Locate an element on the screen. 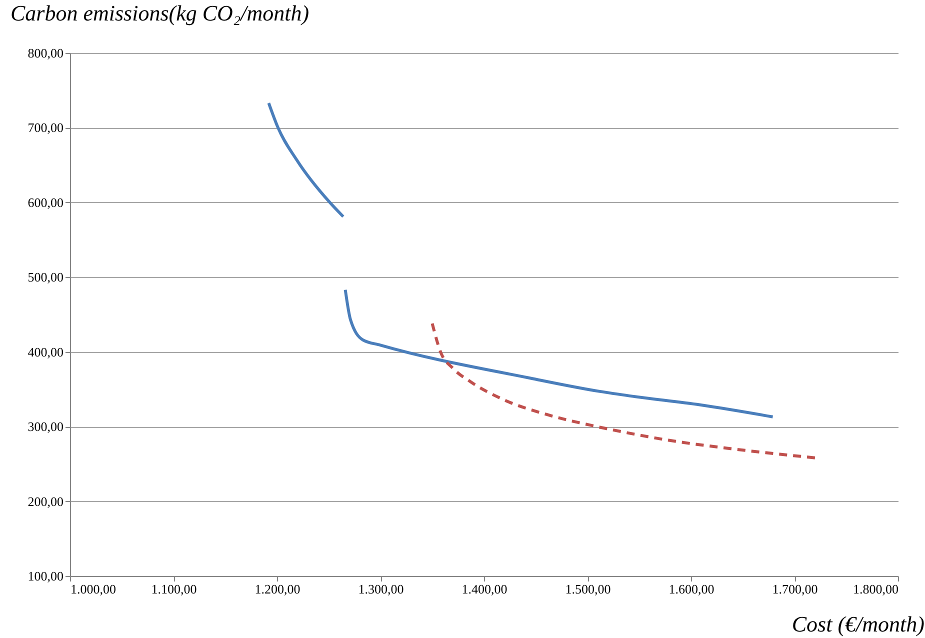 This screenshot has width=925, height=638. line-series is located at coordinates (624, 391).